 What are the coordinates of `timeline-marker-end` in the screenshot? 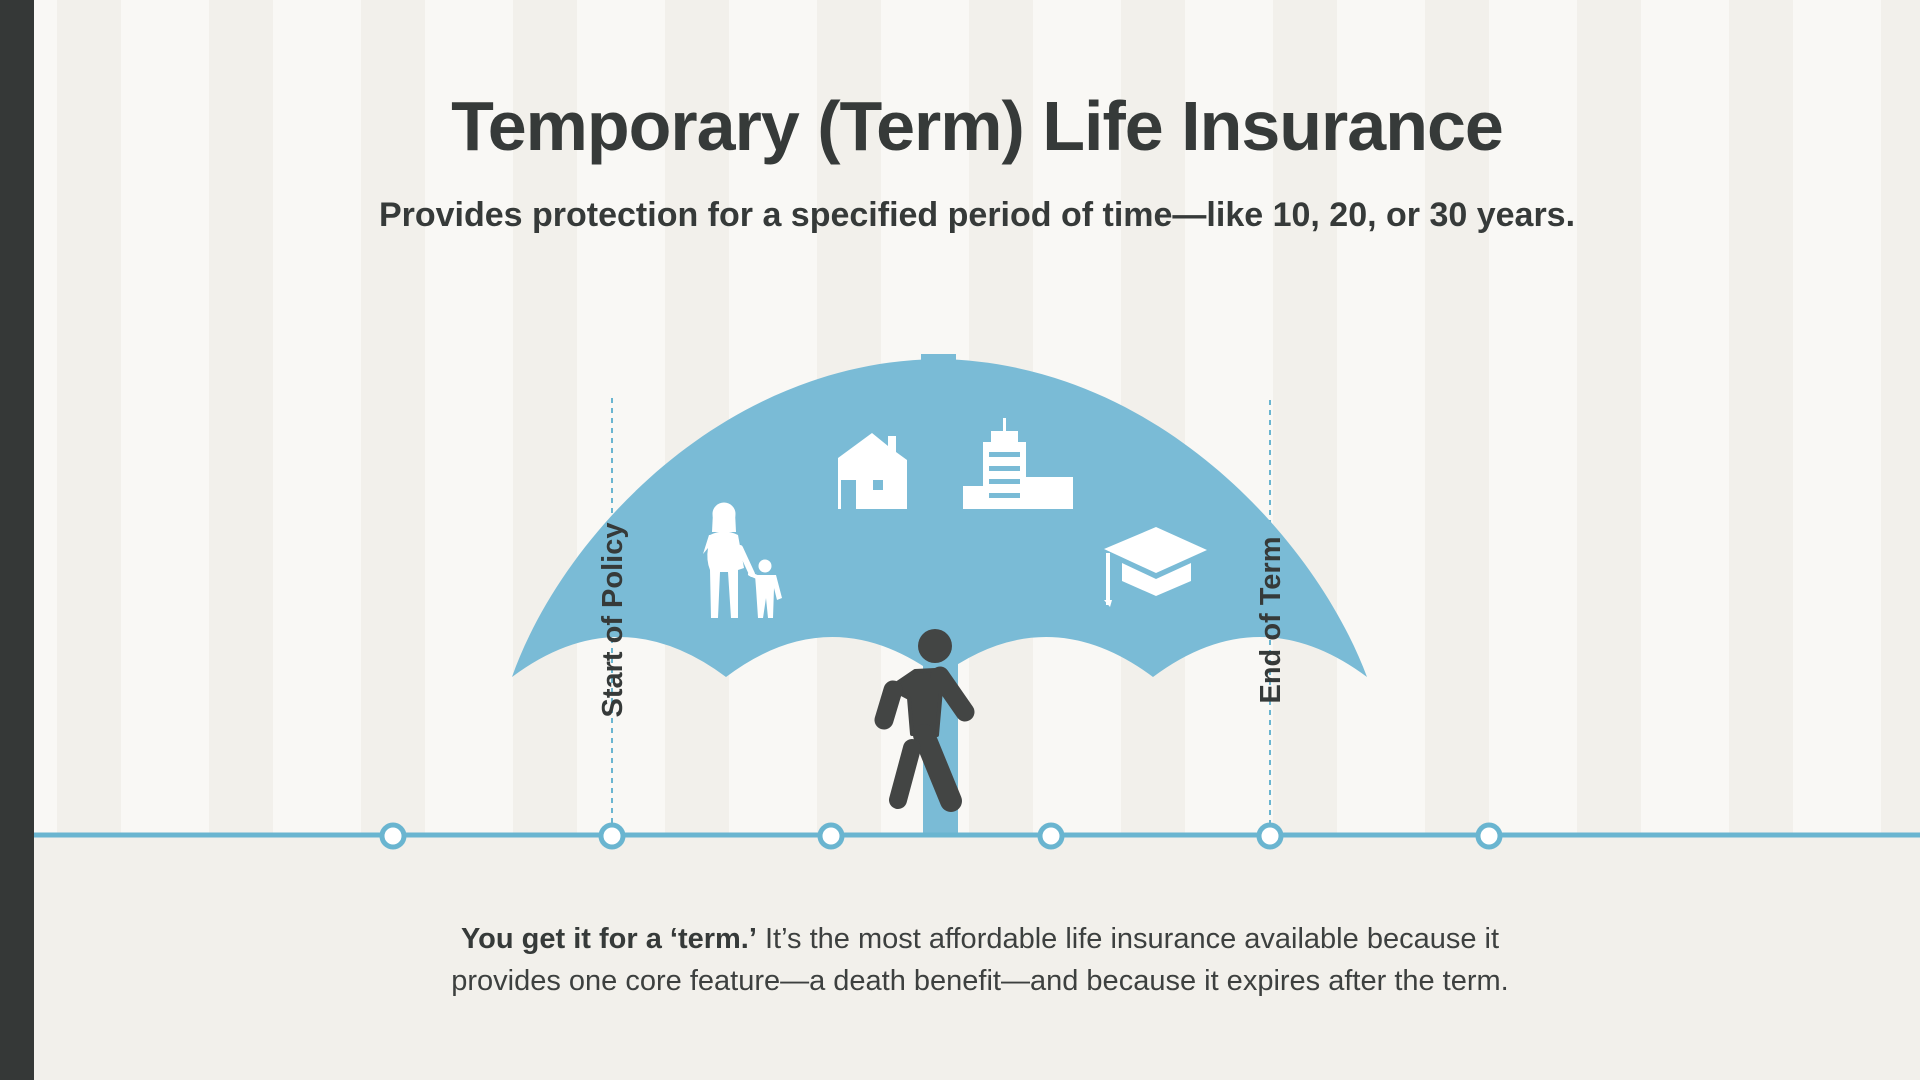 It's located at (1270, 836).